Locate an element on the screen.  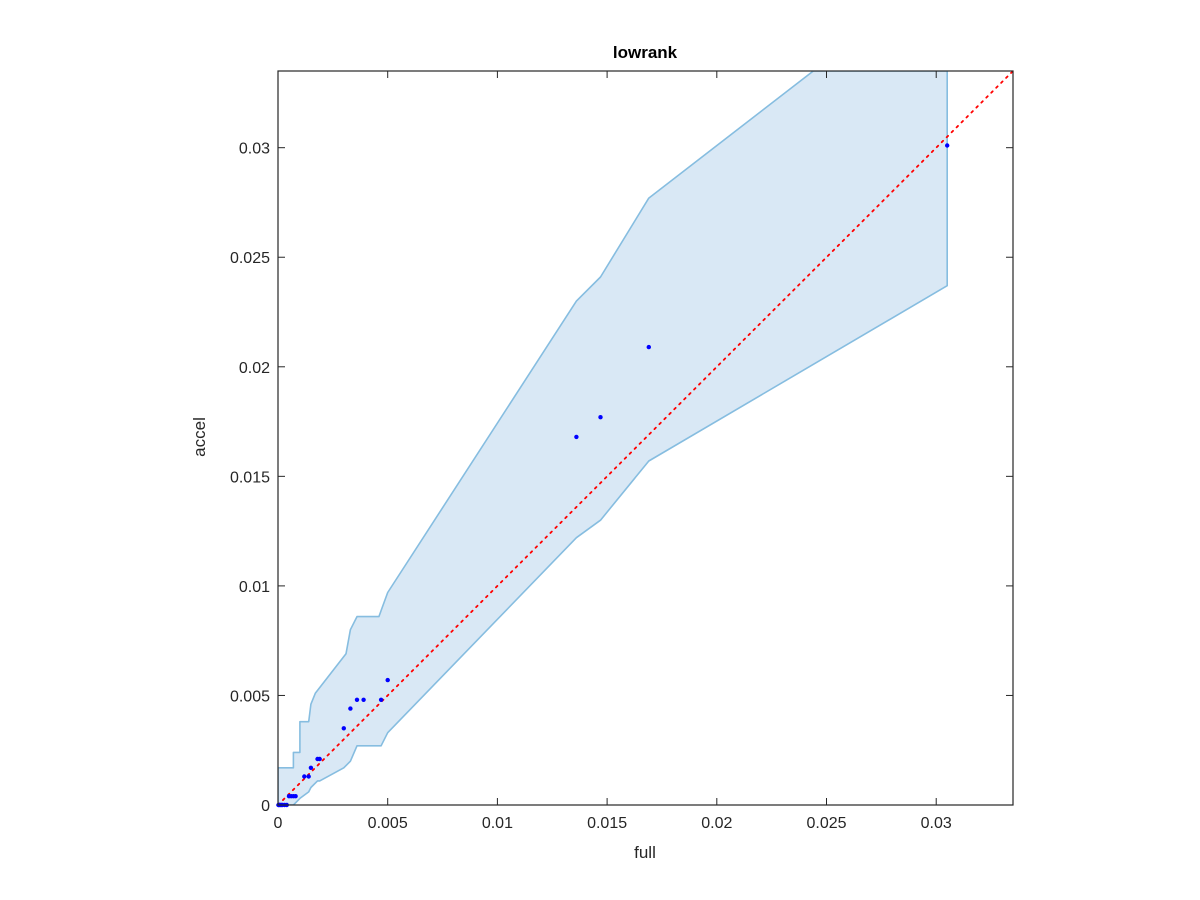
x-tick-label: 0.005 is located at coordinates (388, 823).